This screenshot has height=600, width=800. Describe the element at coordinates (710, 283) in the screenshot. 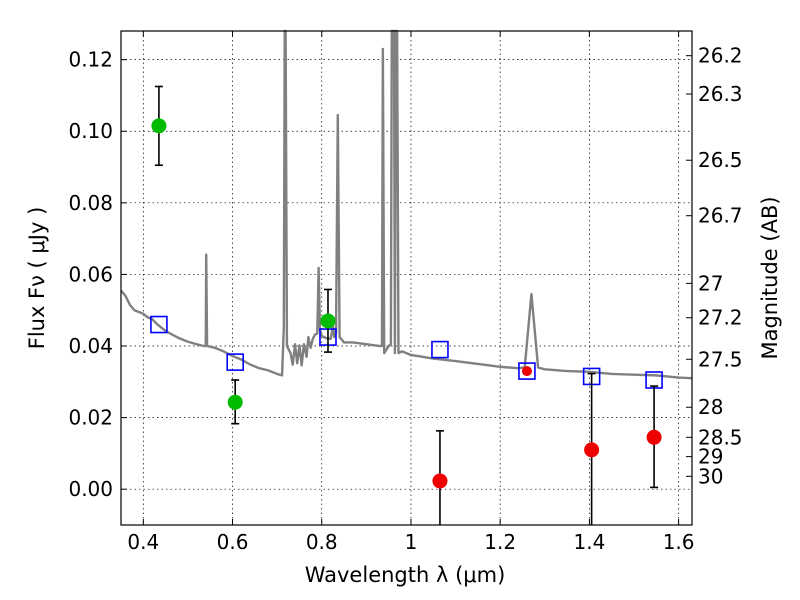

I see `mag-tick-label: 27` at that location.